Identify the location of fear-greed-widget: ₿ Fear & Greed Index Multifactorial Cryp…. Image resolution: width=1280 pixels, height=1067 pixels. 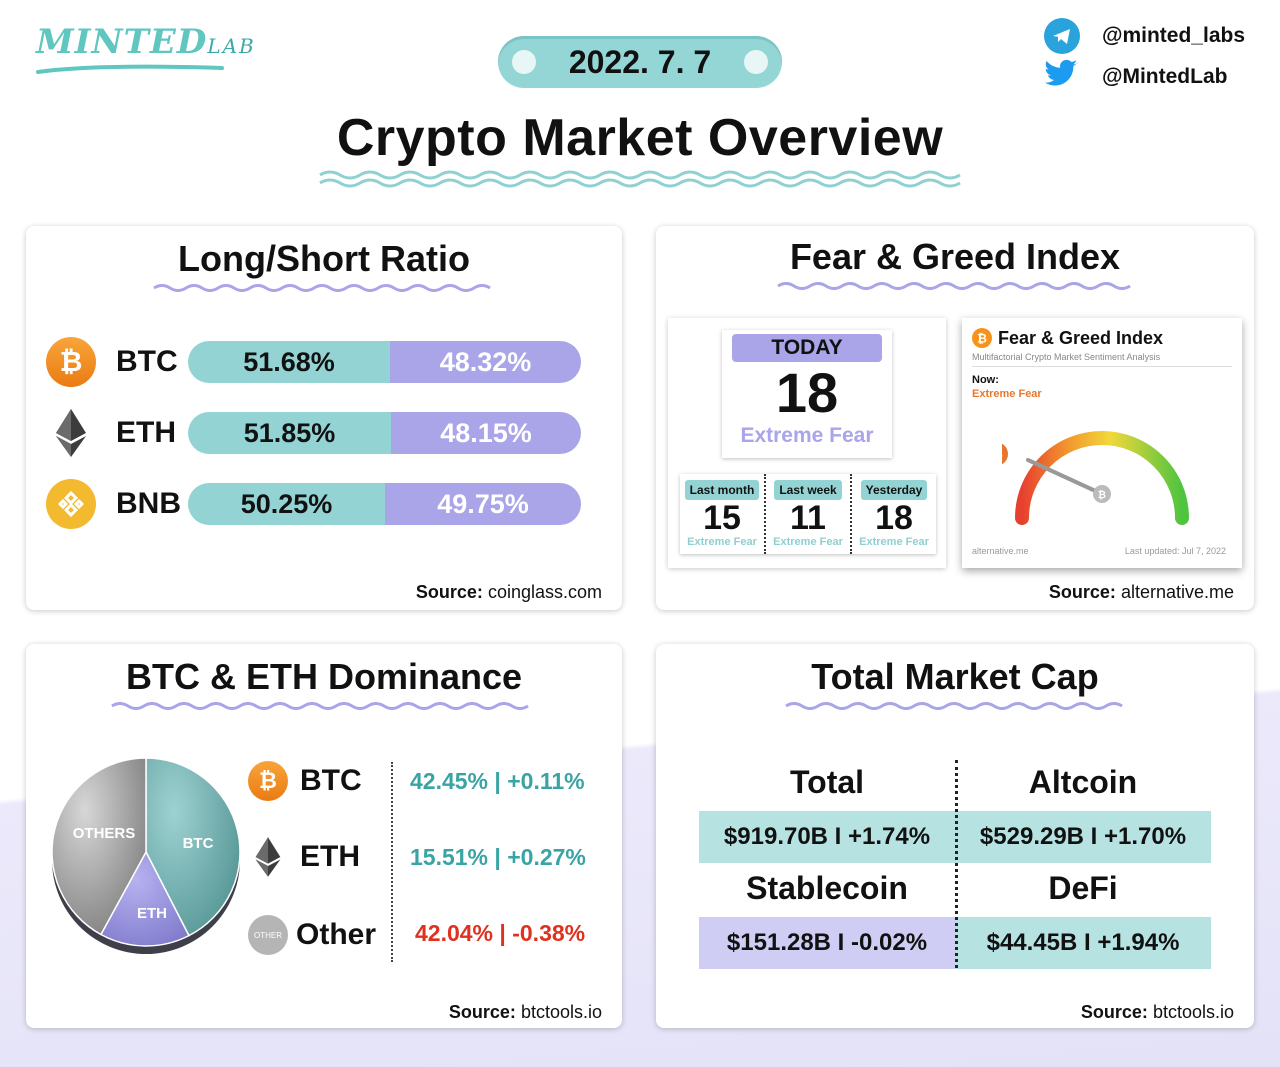
(1102, 443).